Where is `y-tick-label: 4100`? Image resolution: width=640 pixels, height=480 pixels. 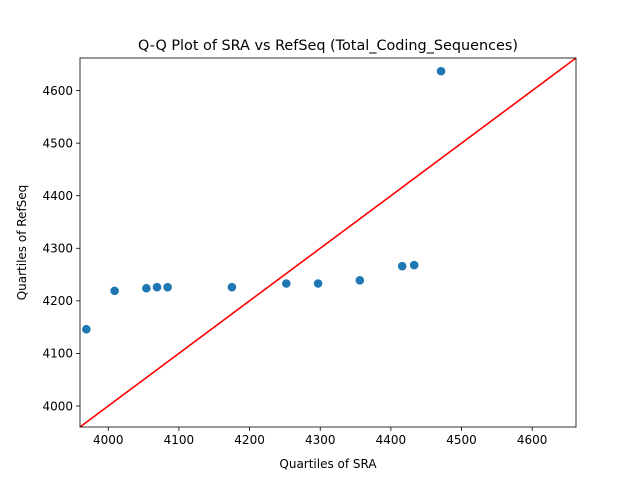
y-tick-label: 4100 is located at coordinates (57, 354).